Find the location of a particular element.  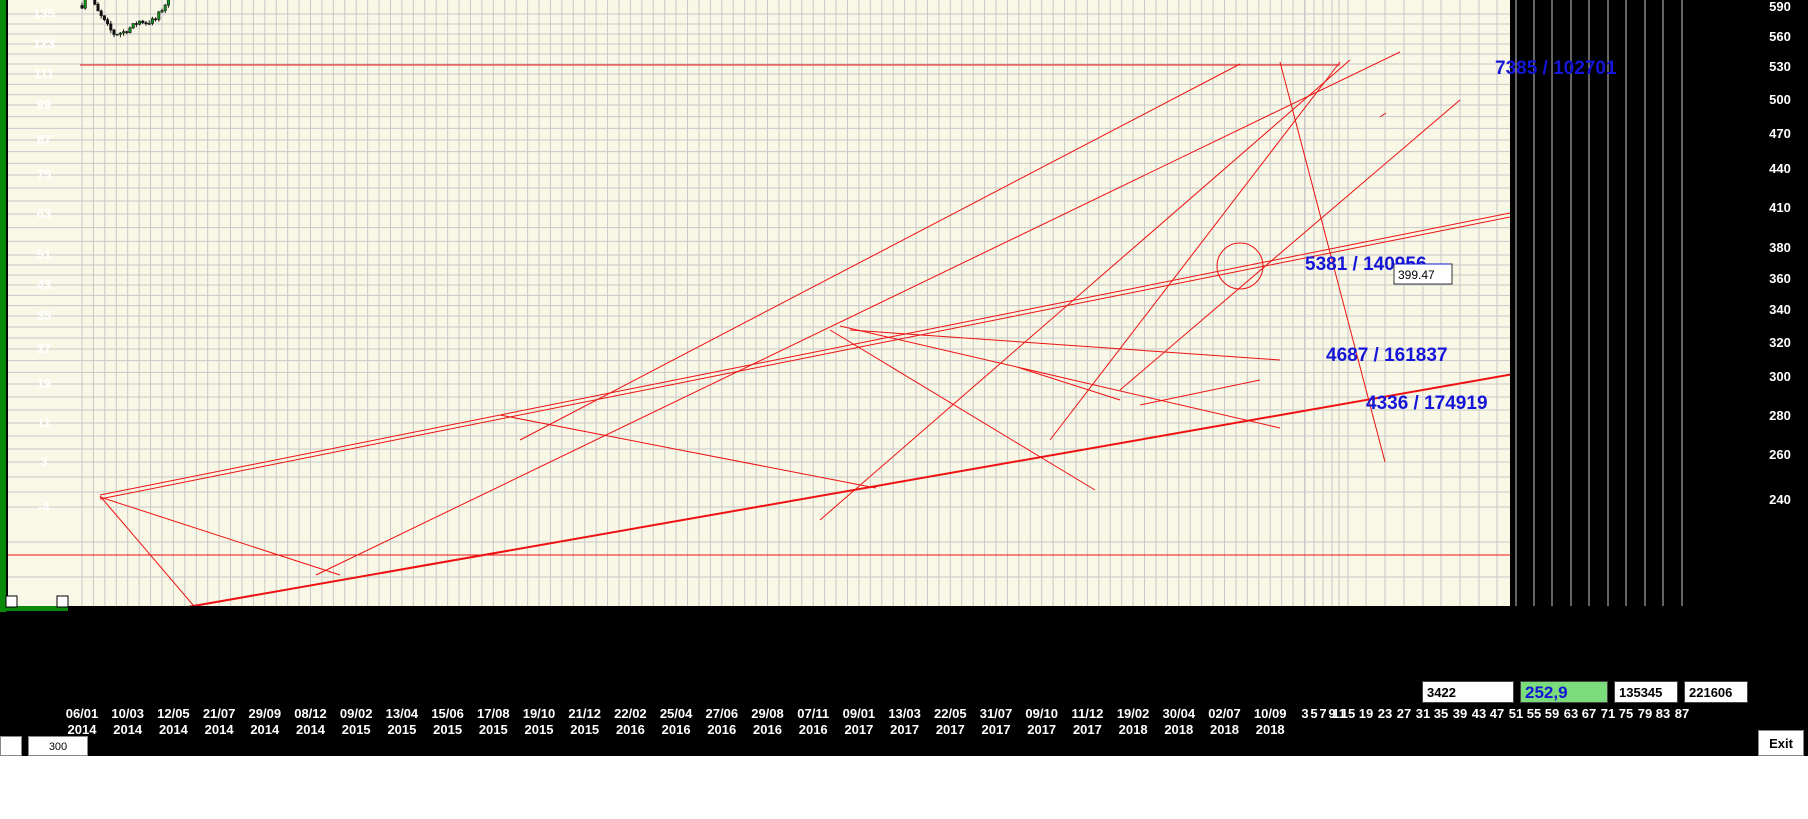

bottom-green-bar is located at coordinates (34, 608).